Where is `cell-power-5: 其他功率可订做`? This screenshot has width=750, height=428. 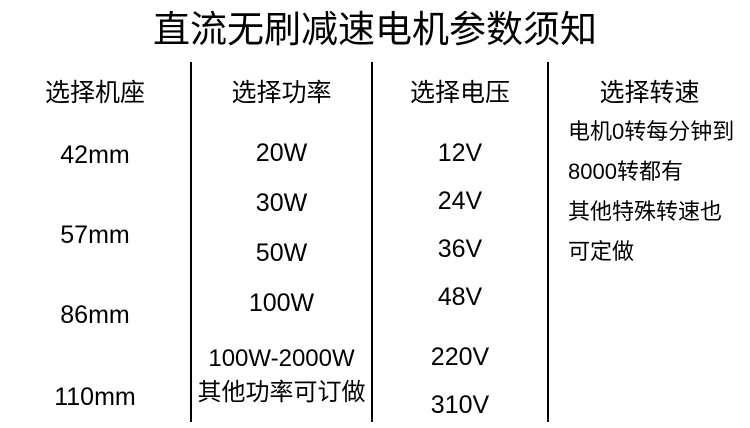 cell-power-5: 其他功率可订做 is located at coordinates (281, 392).